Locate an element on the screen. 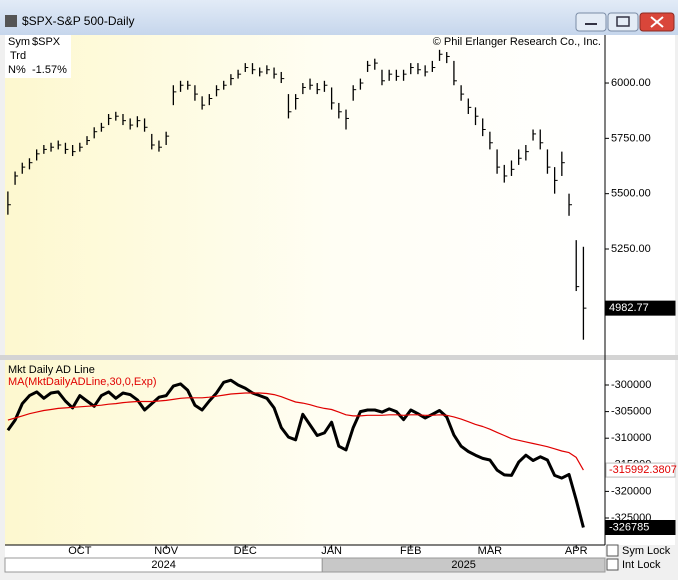 This screenshot has width=678, height=580. title-bar is located at coordinates (339, 17).